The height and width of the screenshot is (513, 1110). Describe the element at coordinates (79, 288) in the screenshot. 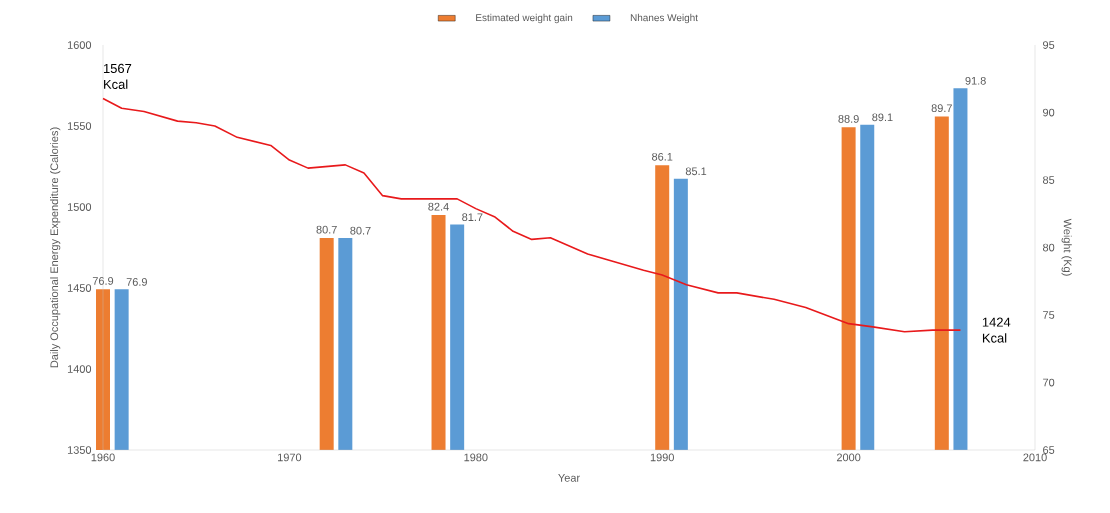

I see `y-tick-label: 1450` at that location.